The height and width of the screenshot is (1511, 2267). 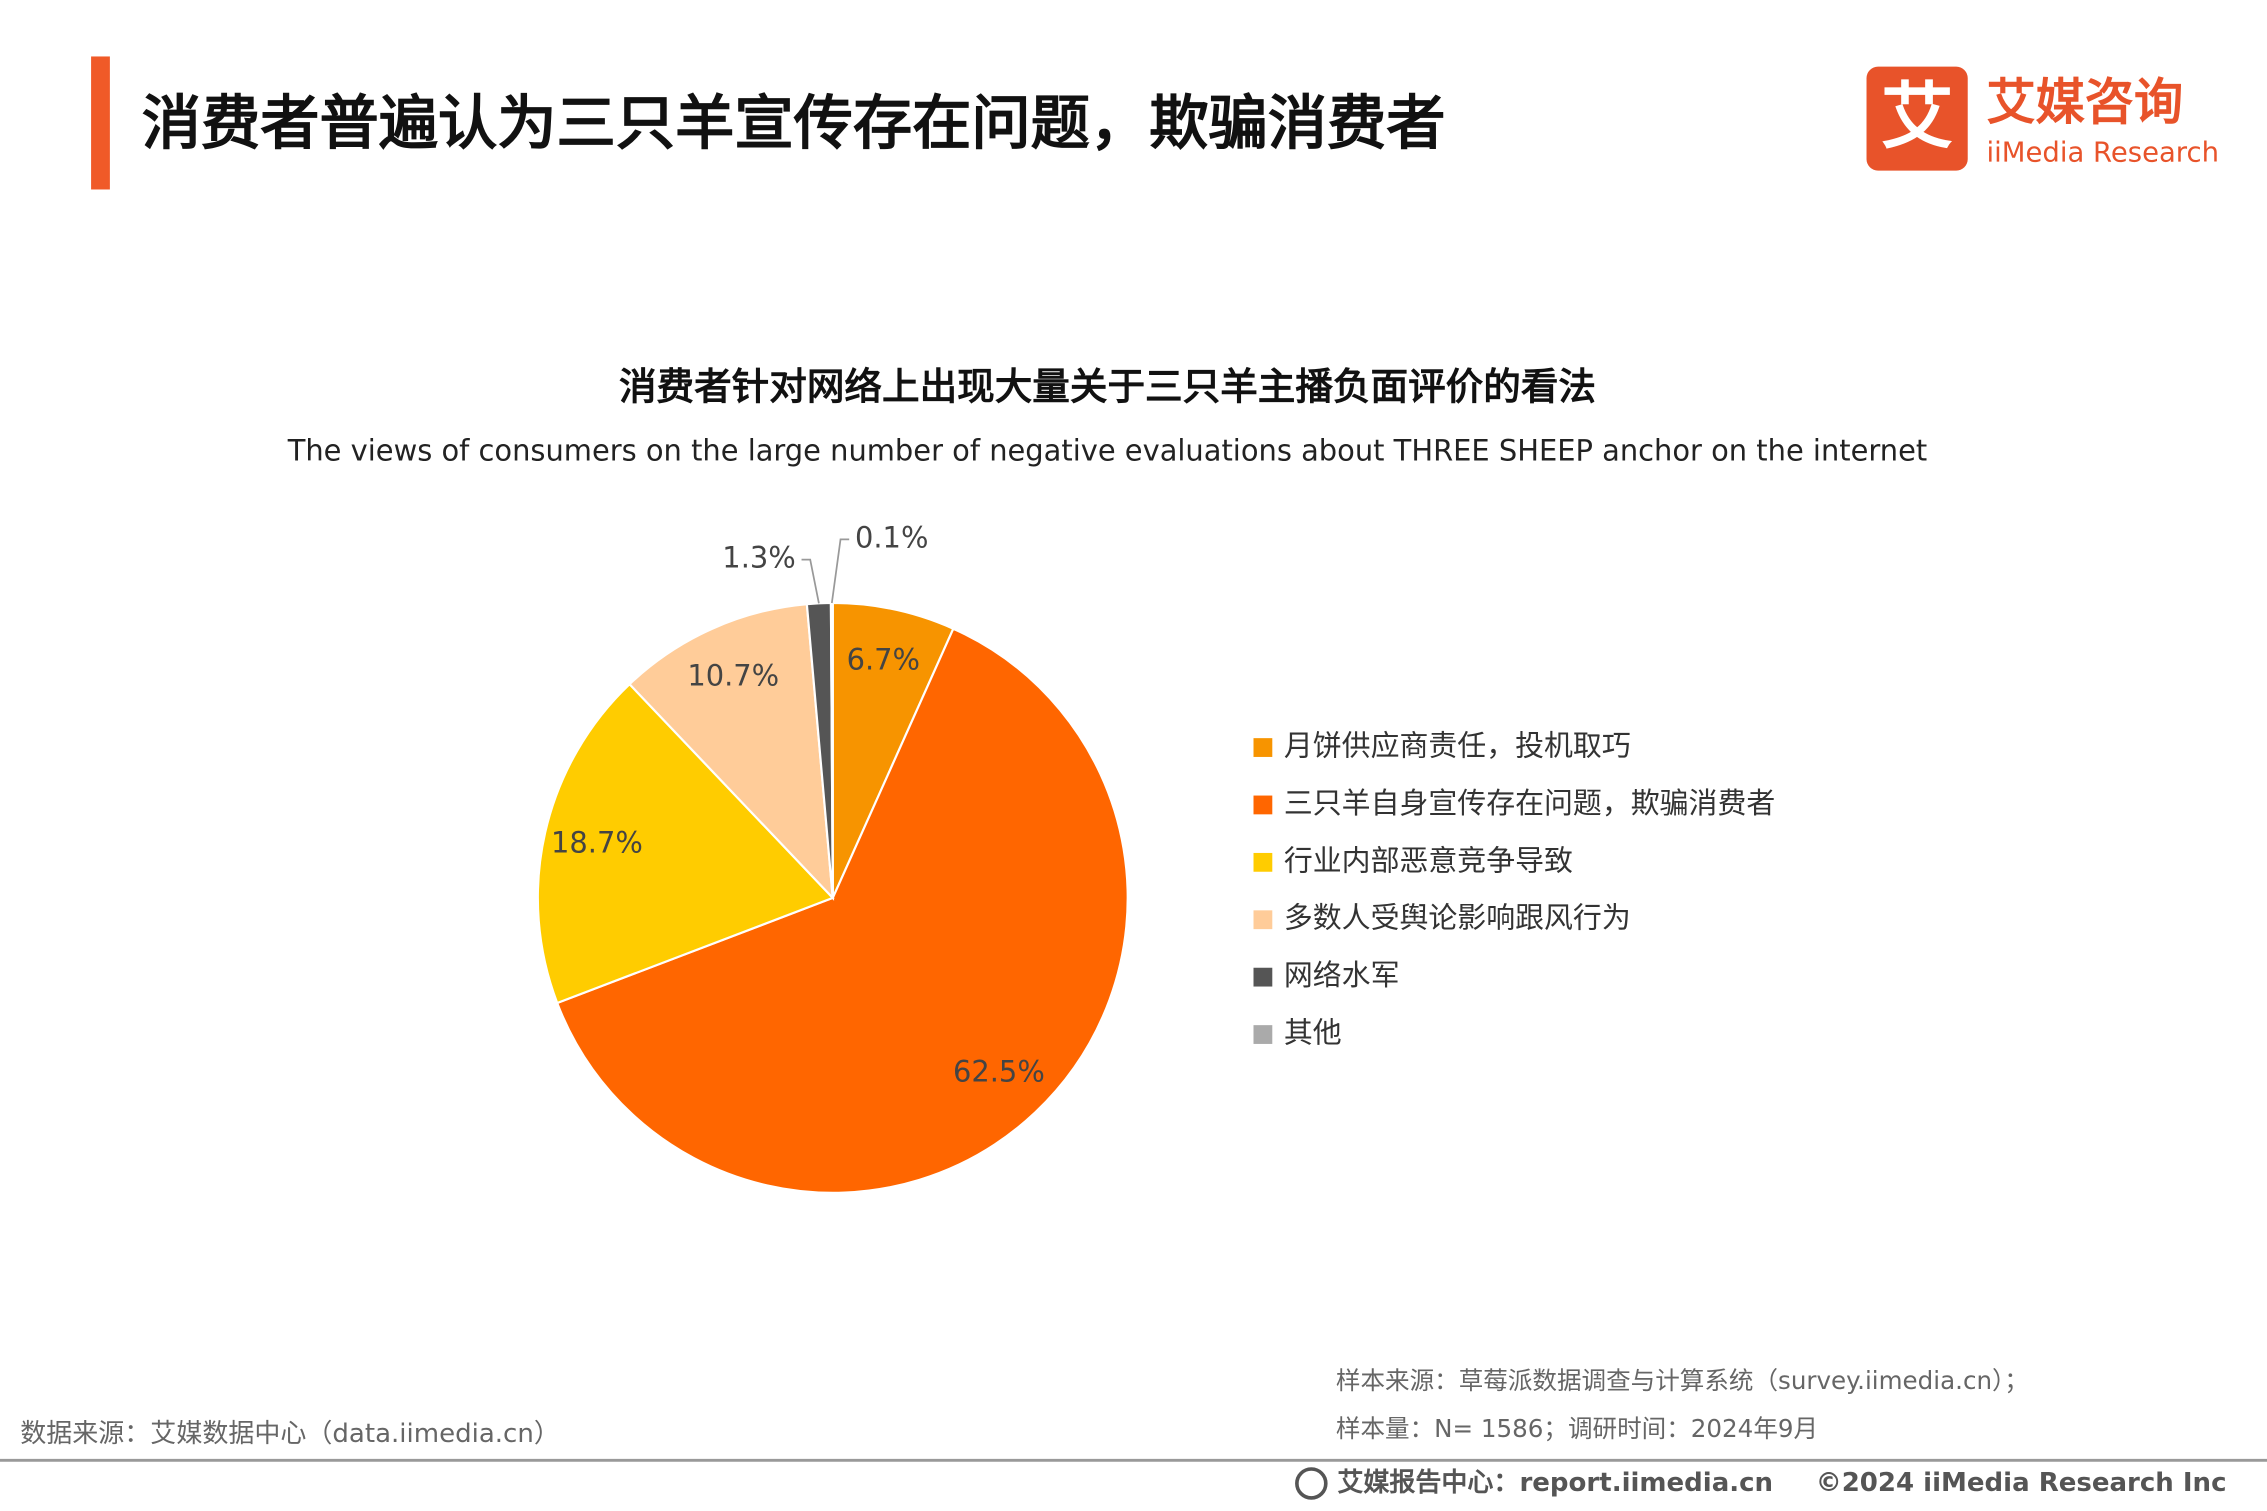 What do you see at coordinates (290, 1434) in the screenshot?
I see `data-source: 数据来源：艾媒数据中心（data.iimedia.cn）` at bounding box center [290, 1434].